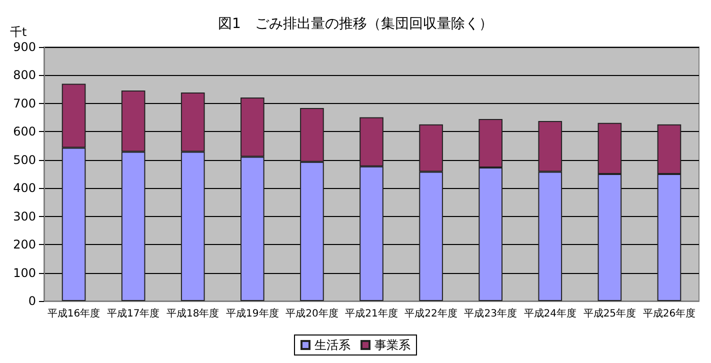 The height and width of the screenshot is (363, 711). Describe the element at coordinates (355, 24) in the screenshot. I see `chart-title: 図1 ごみ排出量の推移（集団回収量除く）` at that location.